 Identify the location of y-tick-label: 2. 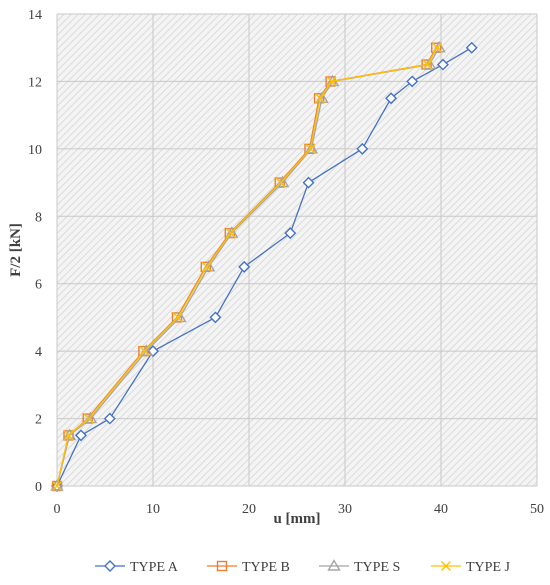
(38, 420).